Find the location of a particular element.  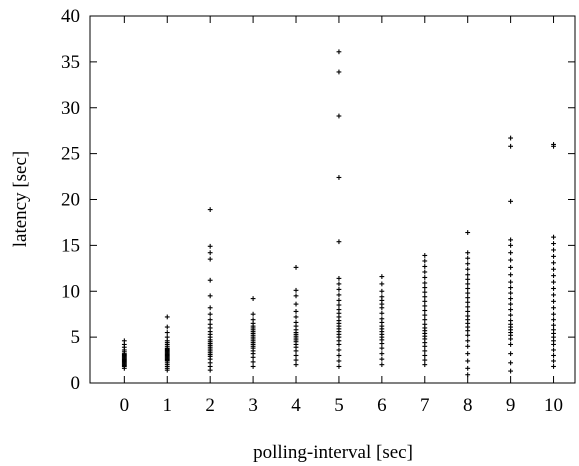

x-tick-label: 4 is located at coordinates (296, 405).